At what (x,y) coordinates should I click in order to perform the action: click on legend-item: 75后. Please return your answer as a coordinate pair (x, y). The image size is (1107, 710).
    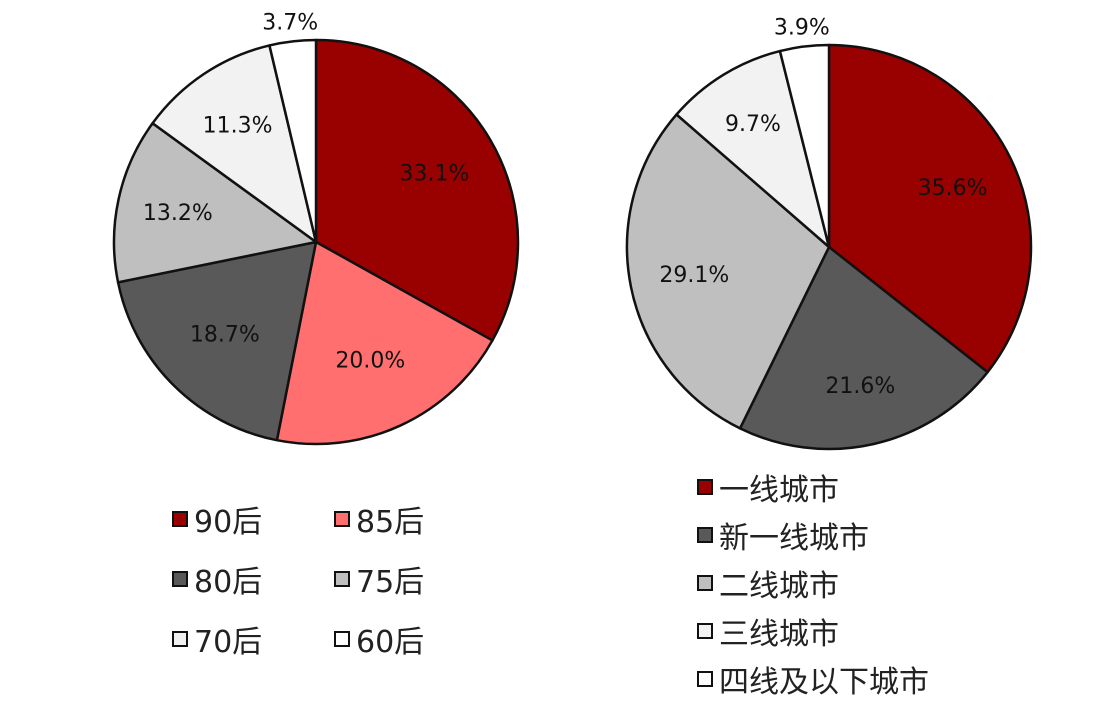
    Looking at the image, I should click on (404, 581).